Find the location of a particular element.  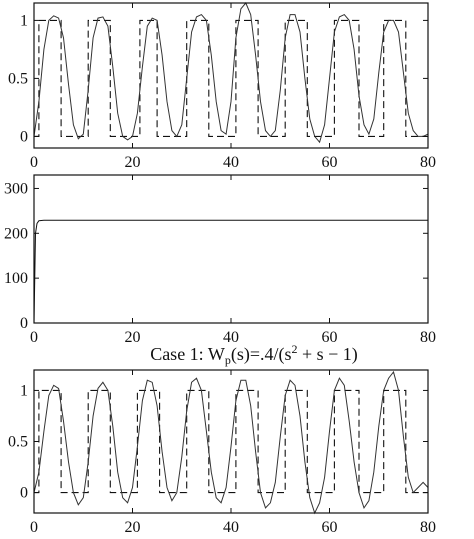

chart-title-end: + s − 1) is located at coordinates (328, 354).